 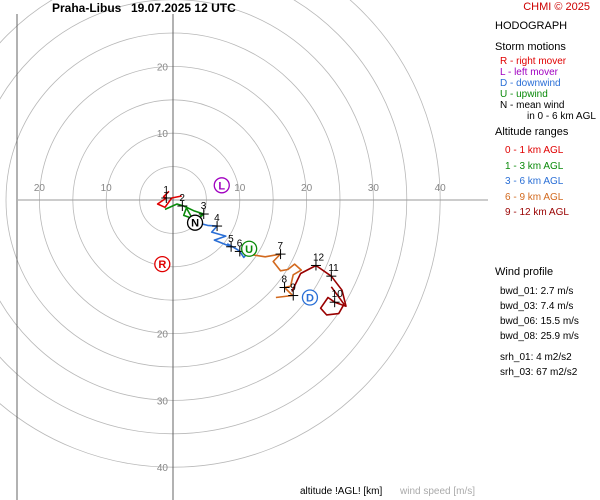 I want to click on altitude-label-4: 4, so click(x=217, y=218).